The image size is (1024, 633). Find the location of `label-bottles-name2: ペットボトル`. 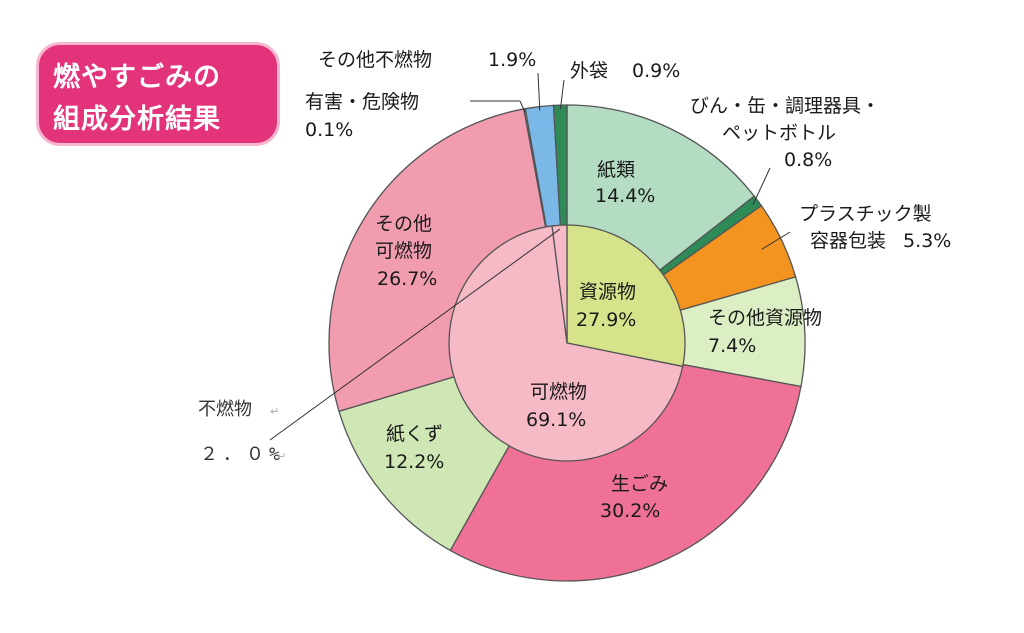

label-bottles-name2: ペットボトル is located at coordinates (779, 133).